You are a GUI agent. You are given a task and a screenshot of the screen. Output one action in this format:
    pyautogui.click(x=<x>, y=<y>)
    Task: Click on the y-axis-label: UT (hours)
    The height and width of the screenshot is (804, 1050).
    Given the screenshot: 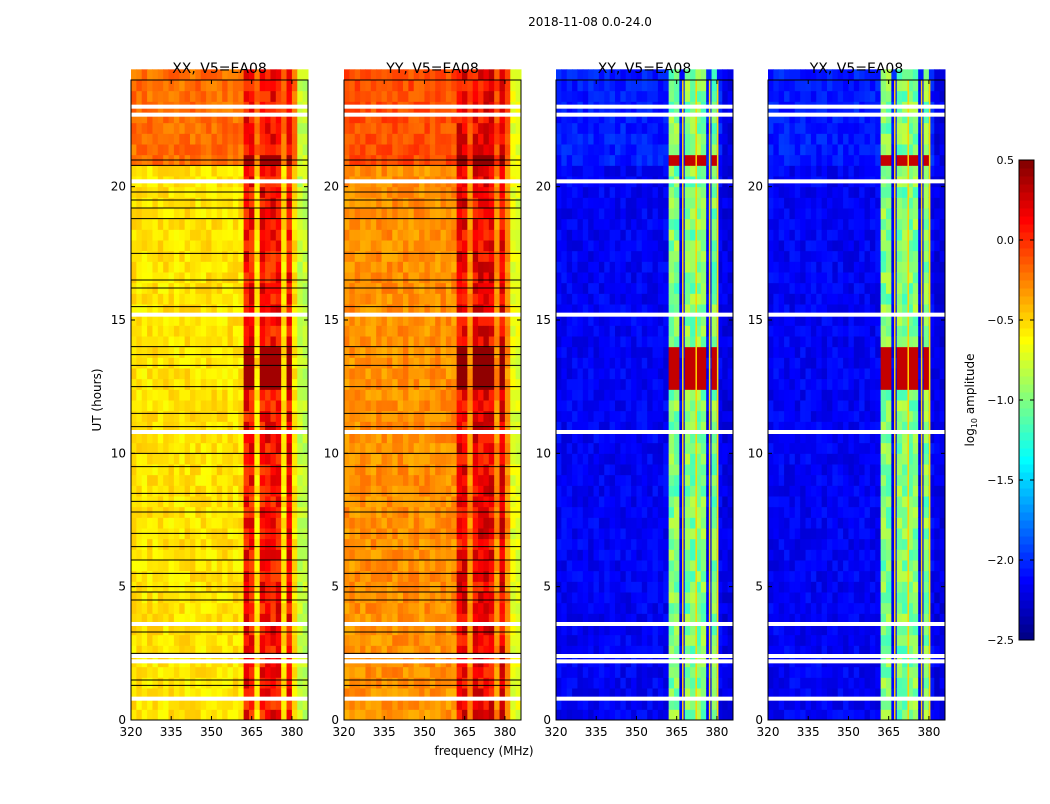 What is the action you would take?
    pyautogui.click(x=97, y=399)
    